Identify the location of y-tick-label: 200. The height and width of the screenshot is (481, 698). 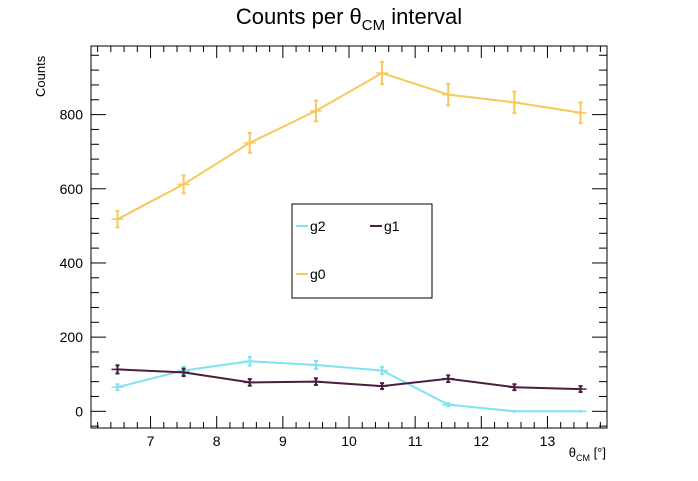
(72, 337).